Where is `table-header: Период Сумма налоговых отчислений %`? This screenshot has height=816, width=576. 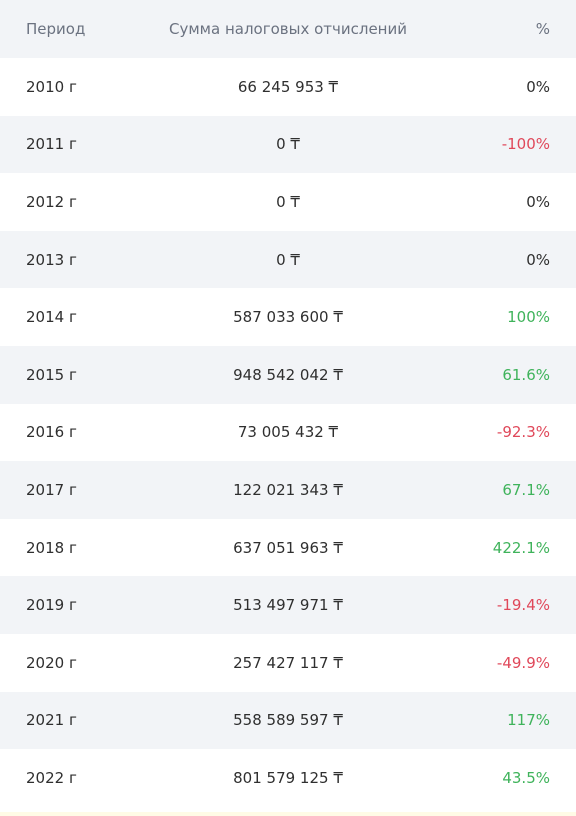
table-header: Период Сумма налоговых отчислений % is located at coordinates (288, 29).